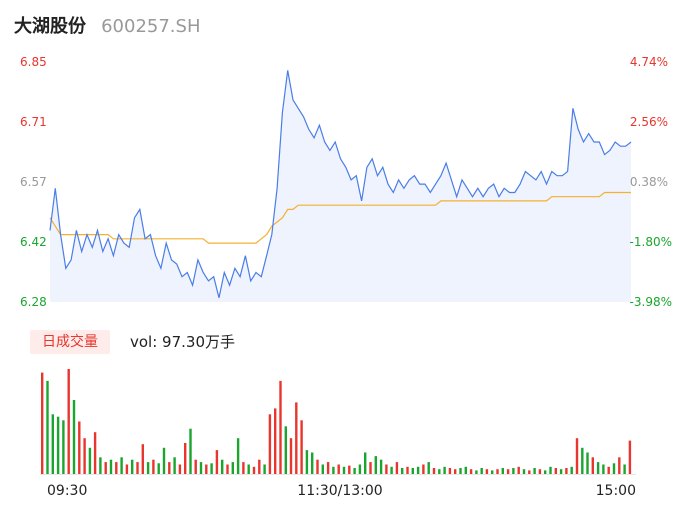  Describe the element at coordinates (33, 62) in the screenshot. I see `y-tick-left: 6.85` at that location.